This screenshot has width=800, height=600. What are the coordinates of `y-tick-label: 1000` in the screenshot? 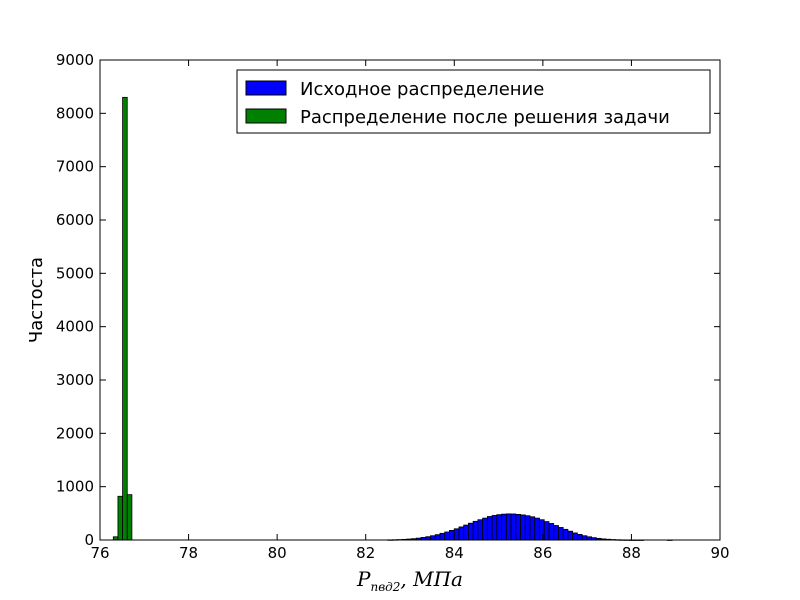 It's located at (75, 487).